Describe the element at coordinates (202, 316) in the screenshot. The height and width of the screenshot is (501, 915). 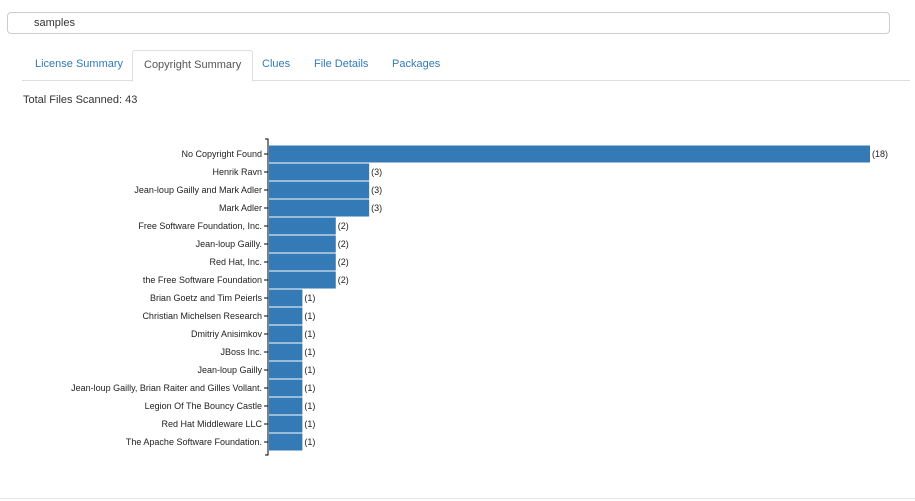
I see `category-label: Christian Michelsen Research` at that location.